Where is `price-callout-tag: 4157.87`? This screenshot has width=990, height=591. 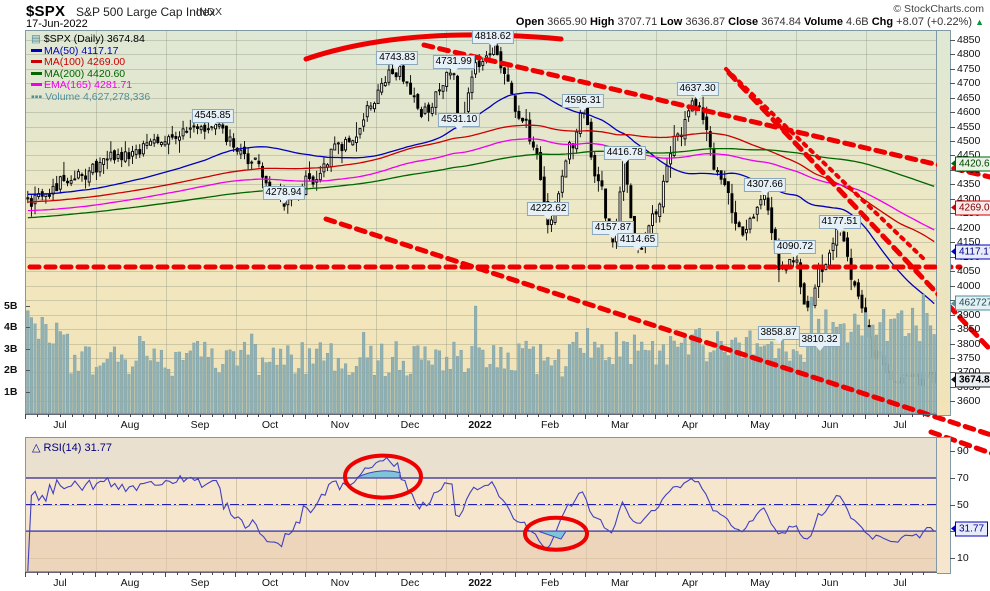 price-callout-tag: 4157.87 is located at coordinates (613, 229).